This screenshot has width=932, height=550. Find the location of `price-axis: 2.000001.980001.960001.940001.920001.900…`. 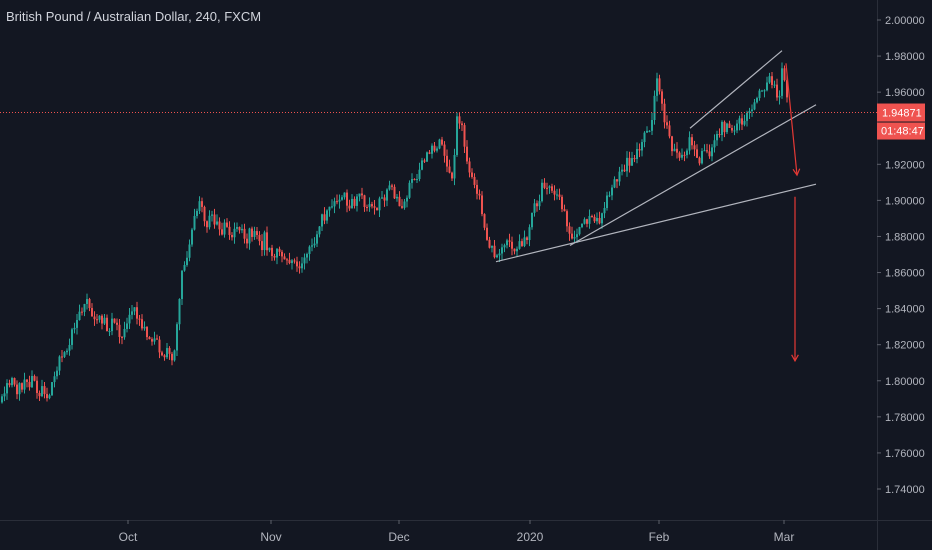

price-axis: 2.000001.980001.960001.940001.920001.900… is located at coordinates (901, 255).